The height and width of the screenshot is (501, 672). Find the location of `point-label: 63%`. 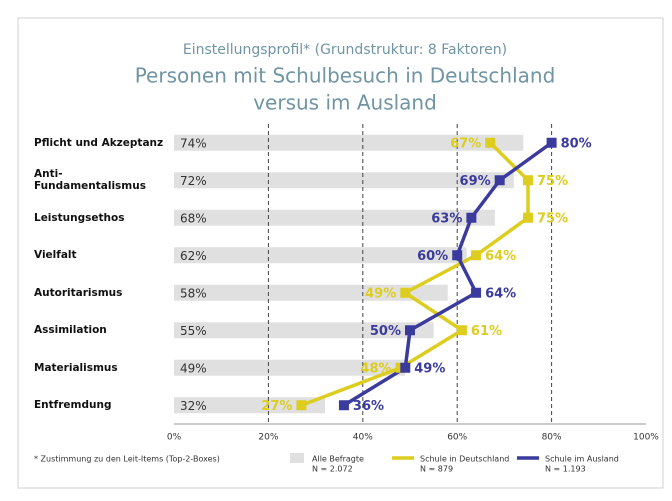

point-label: 63% is located at coordinates (446, 218).